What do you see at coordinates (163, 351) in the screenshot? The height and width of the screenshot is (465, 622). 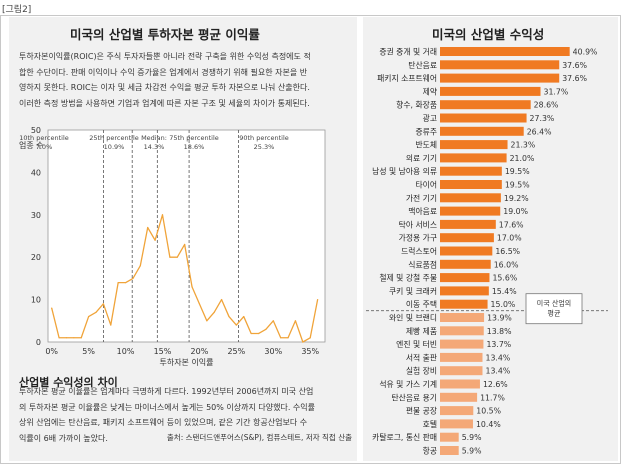 I see `x-tick-label: 15%` at bounding box center [163, 351].